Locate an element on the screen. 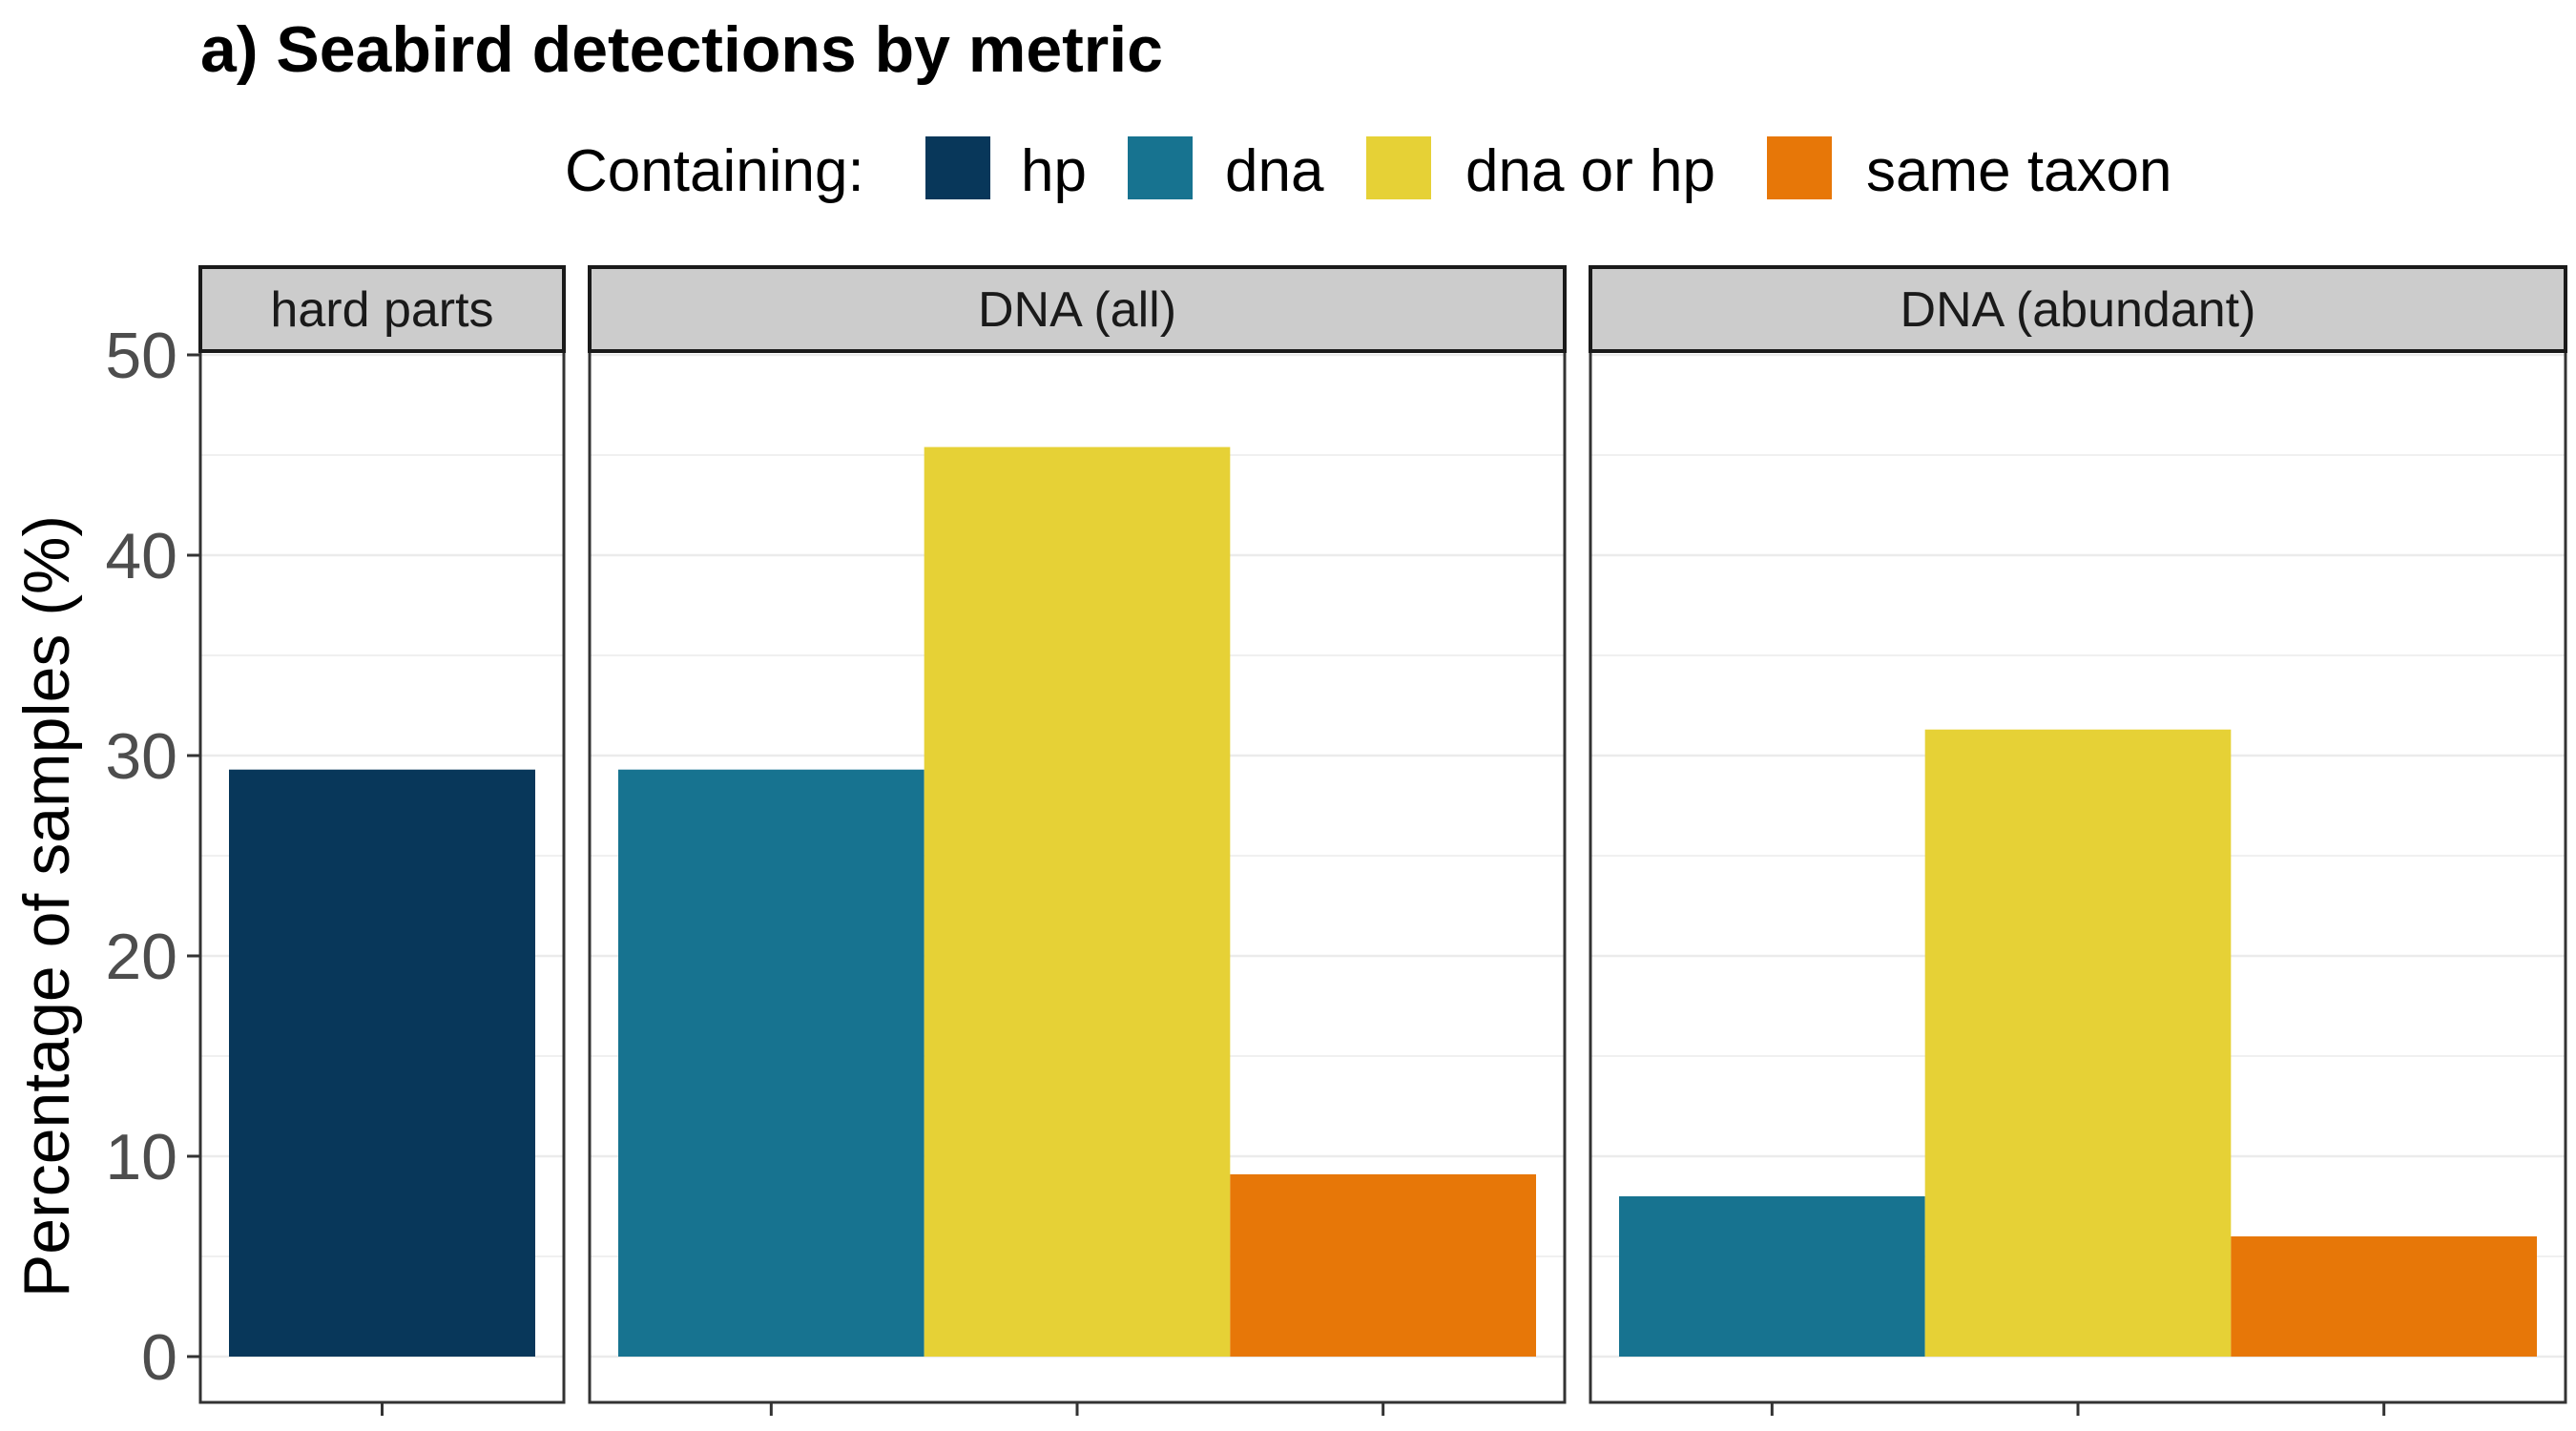 The image size is (2576, 1431). y-tick-label: 40 is located at coordinates (141, 556).